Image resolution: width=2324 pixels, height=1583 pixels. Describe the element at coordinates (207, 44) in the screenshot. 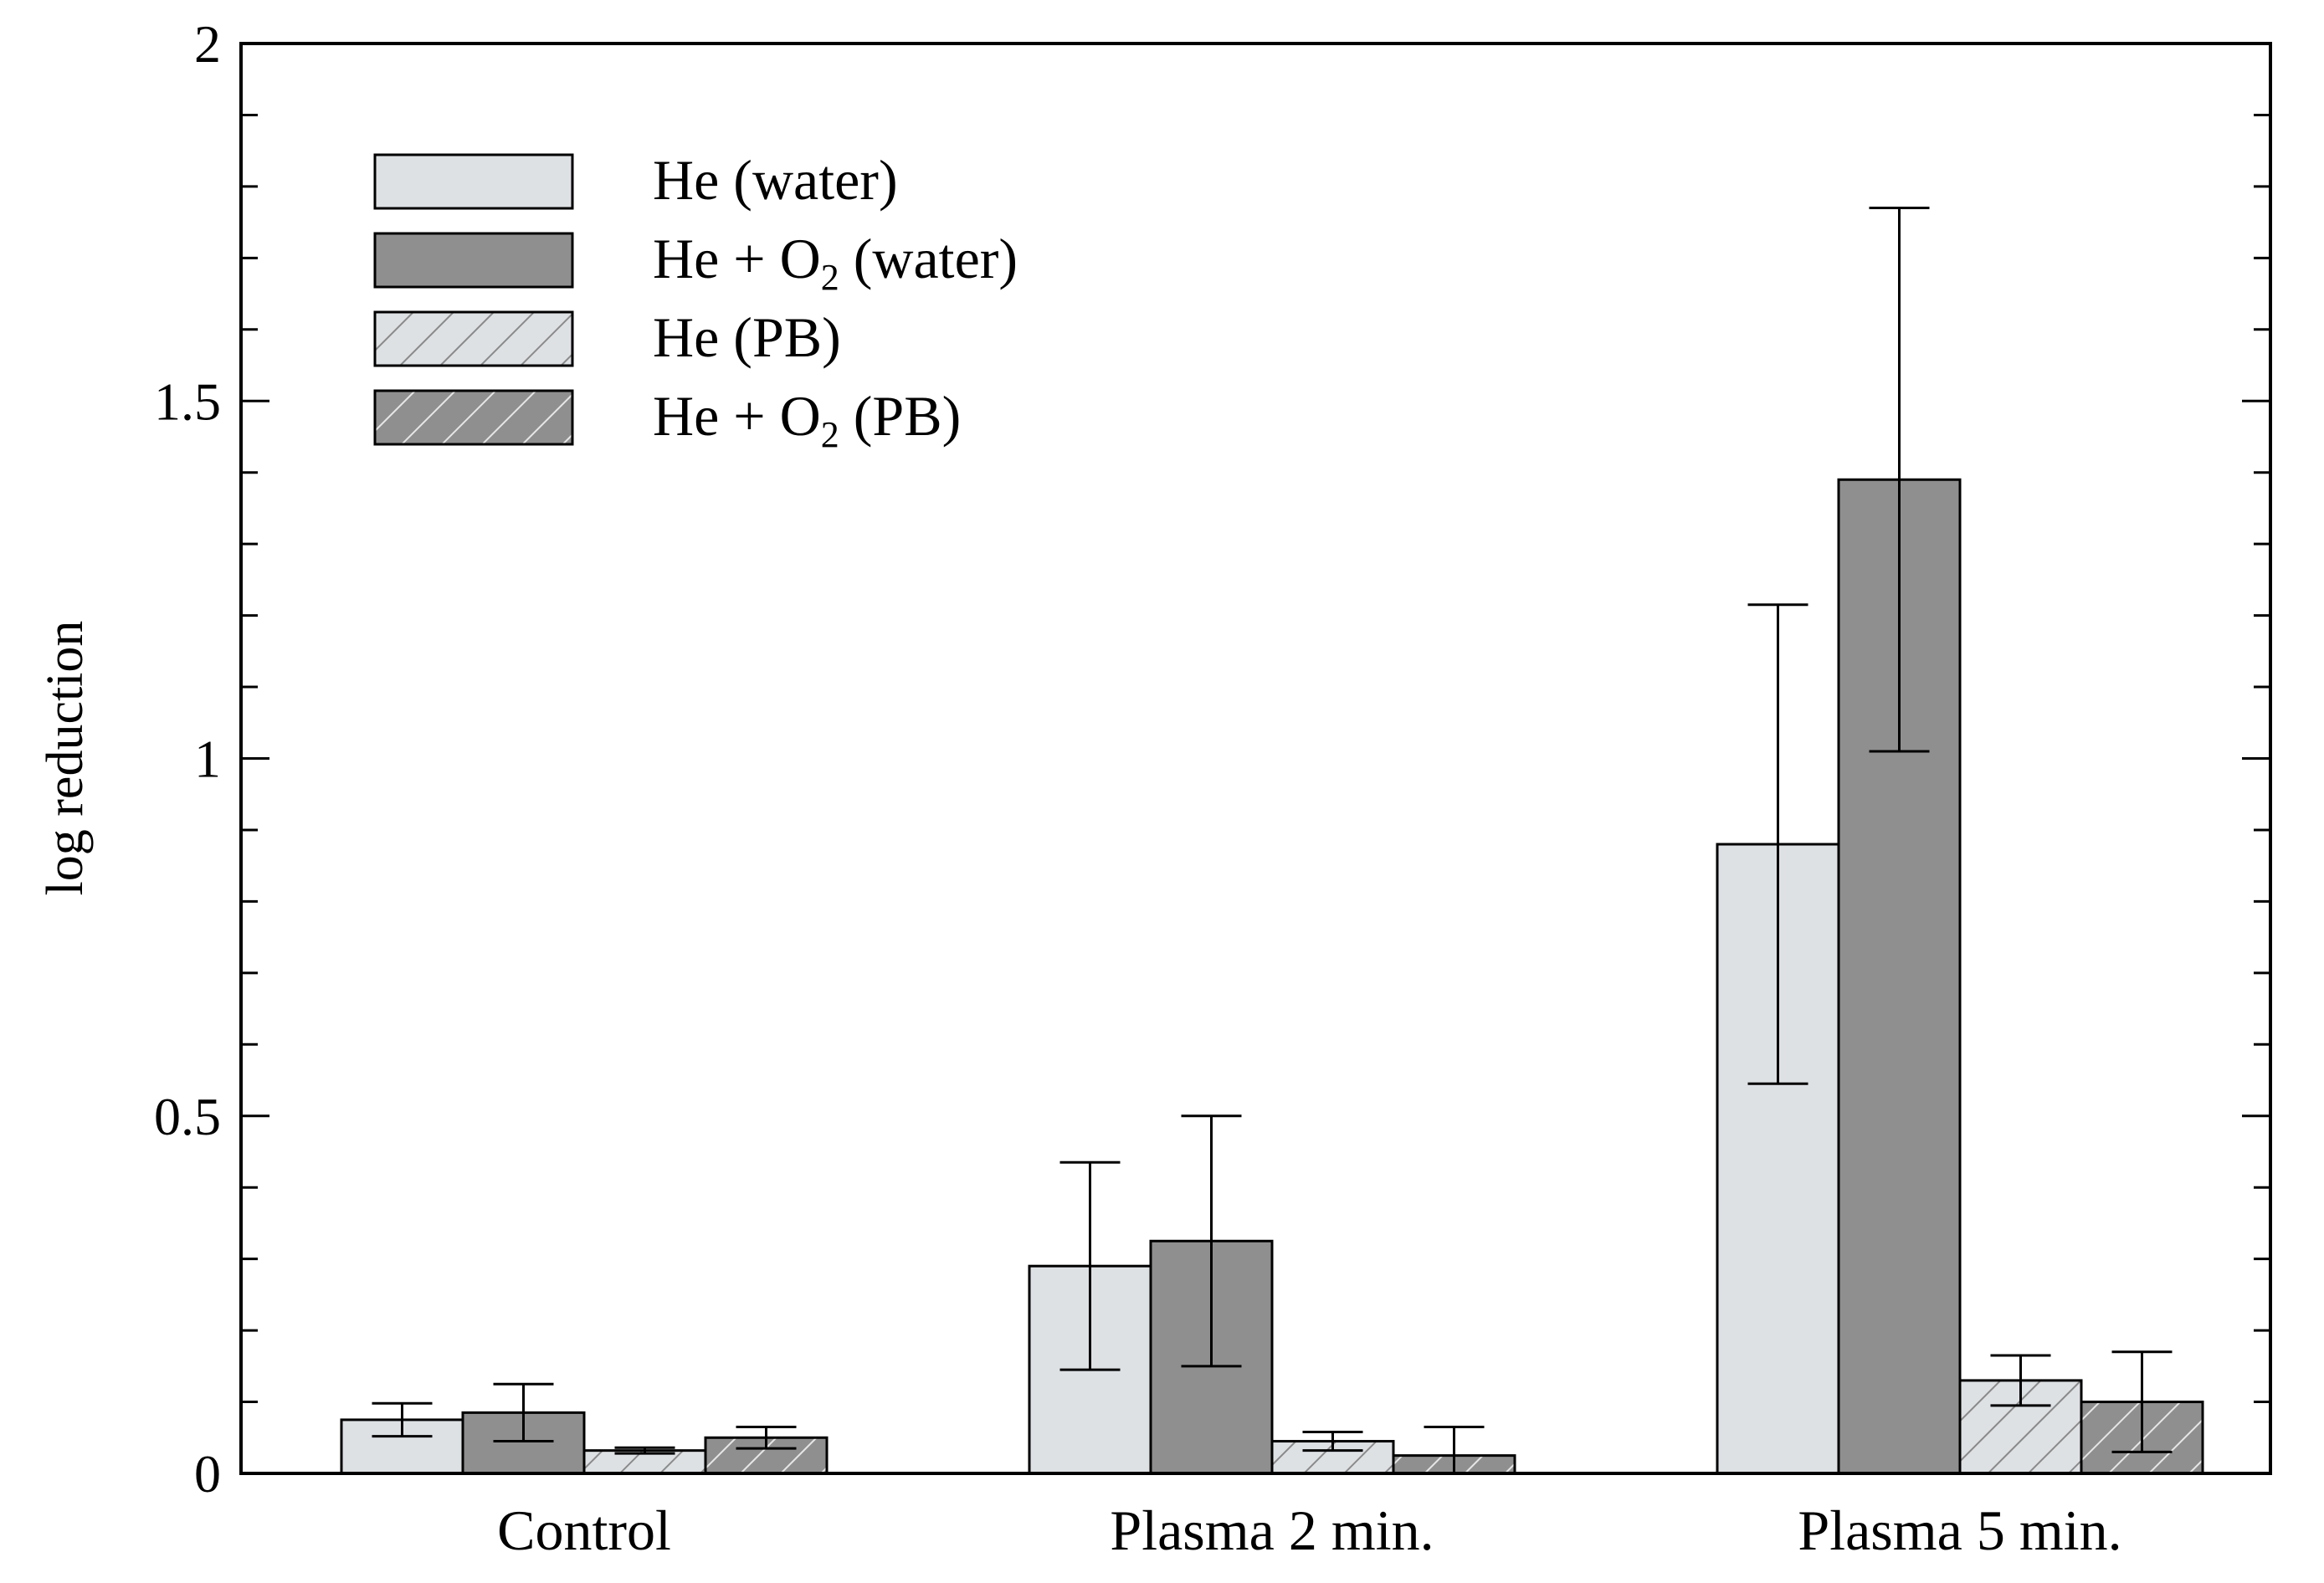

I see `y-tick-label-5: 2` at that location.